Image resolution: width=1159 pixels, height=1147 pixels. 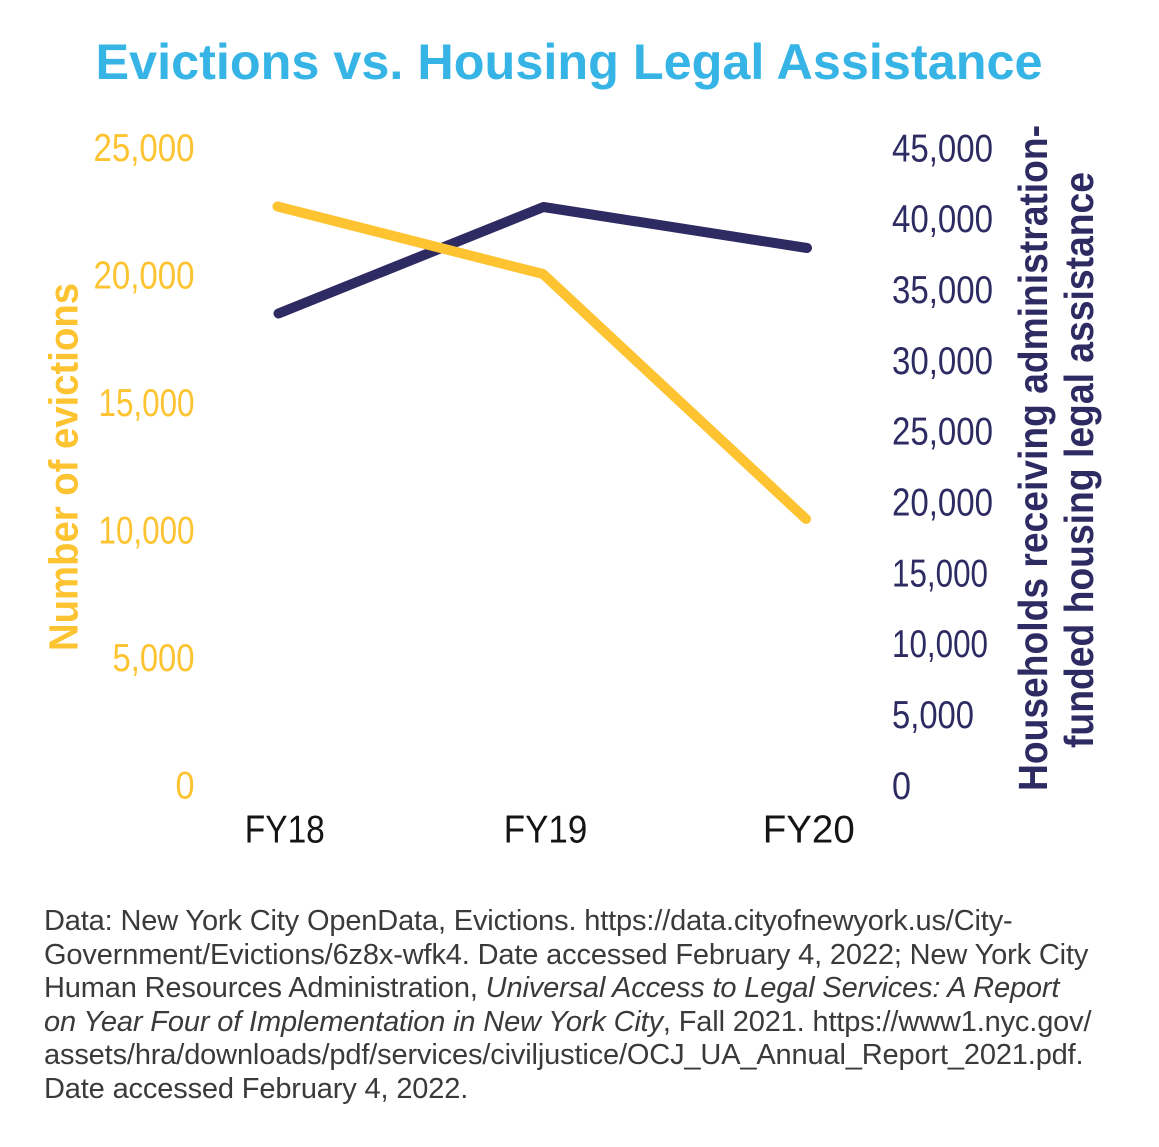 I want to click on svg-text: 45,000, so click(x=942, y=148).